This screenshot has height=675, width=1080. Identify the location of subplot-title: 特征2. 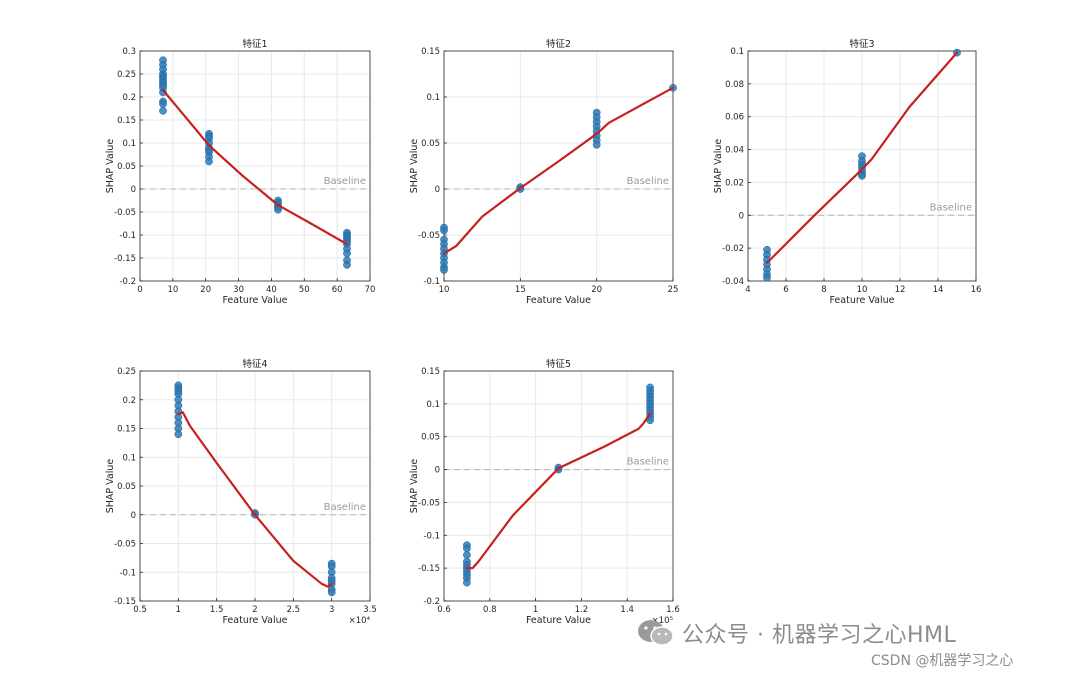
(558, 44).